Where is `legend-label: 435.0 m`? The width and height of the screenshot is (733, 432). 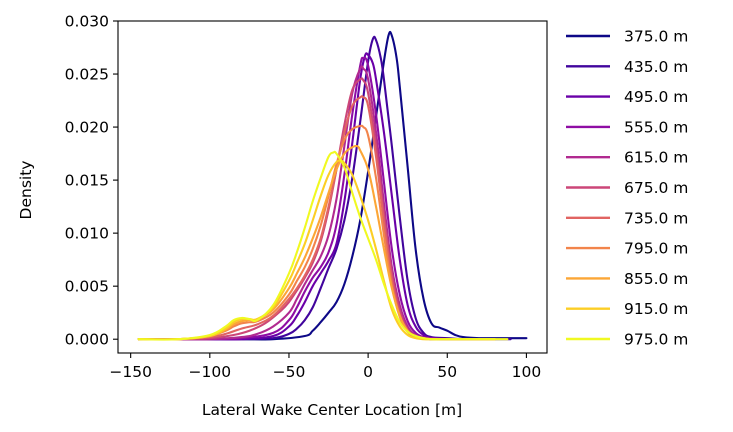 legend-label: 435.0 m is located at coordinates (656, 67).